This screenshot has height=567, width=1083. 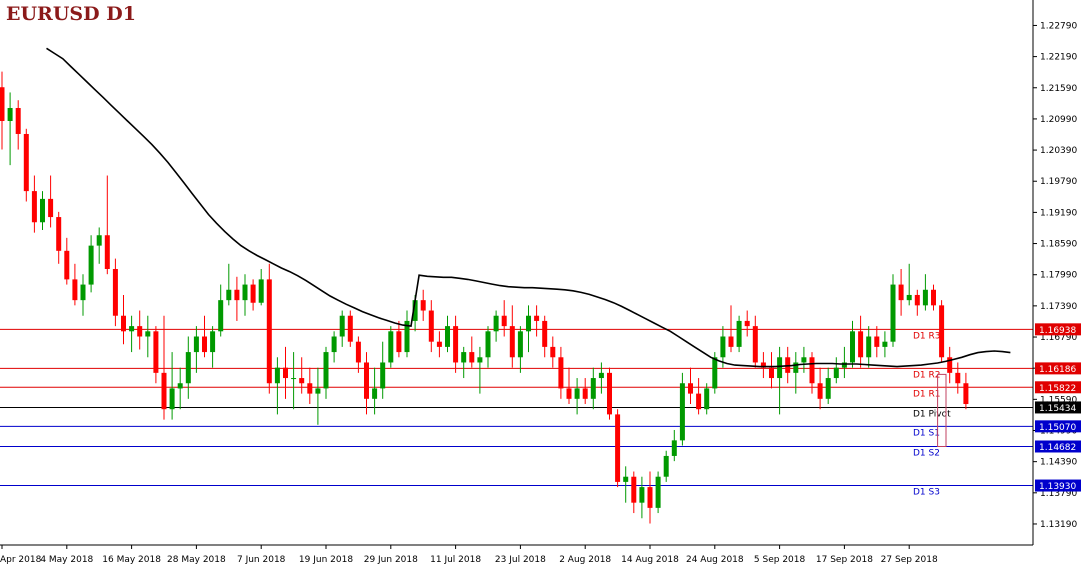 I want to click on price-tag-label: 1.13930, so click(x=1057, y=487).